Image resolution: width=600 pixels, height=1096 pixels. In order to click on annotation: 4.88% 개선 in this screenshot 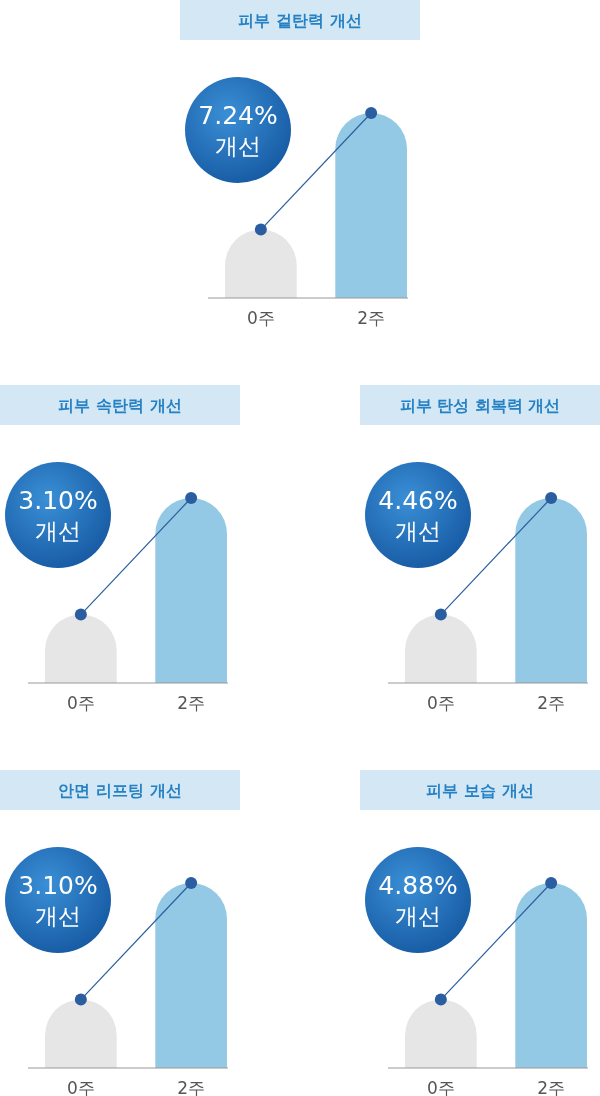, I will do `click(418, 900)`.